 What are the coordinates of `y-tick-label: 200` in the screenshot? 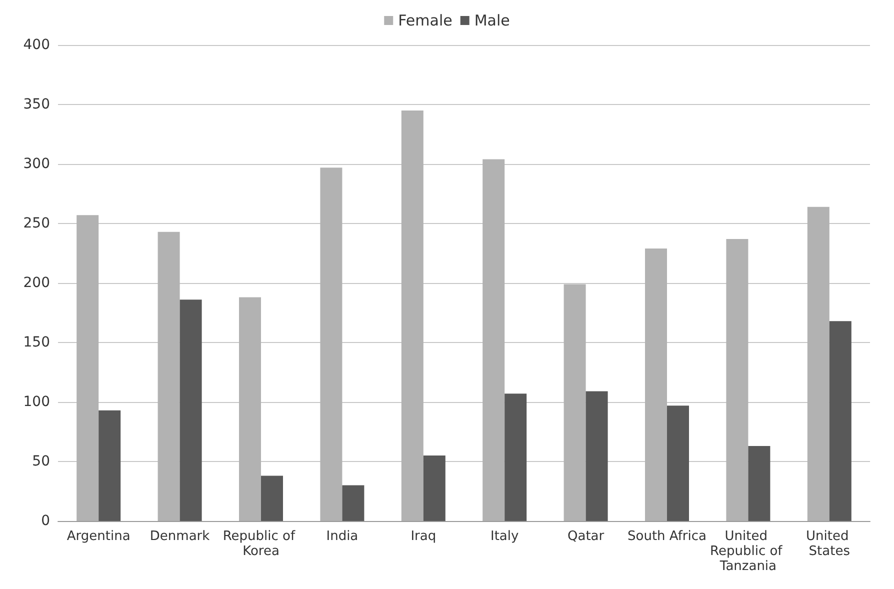 It's located at (36, 283).